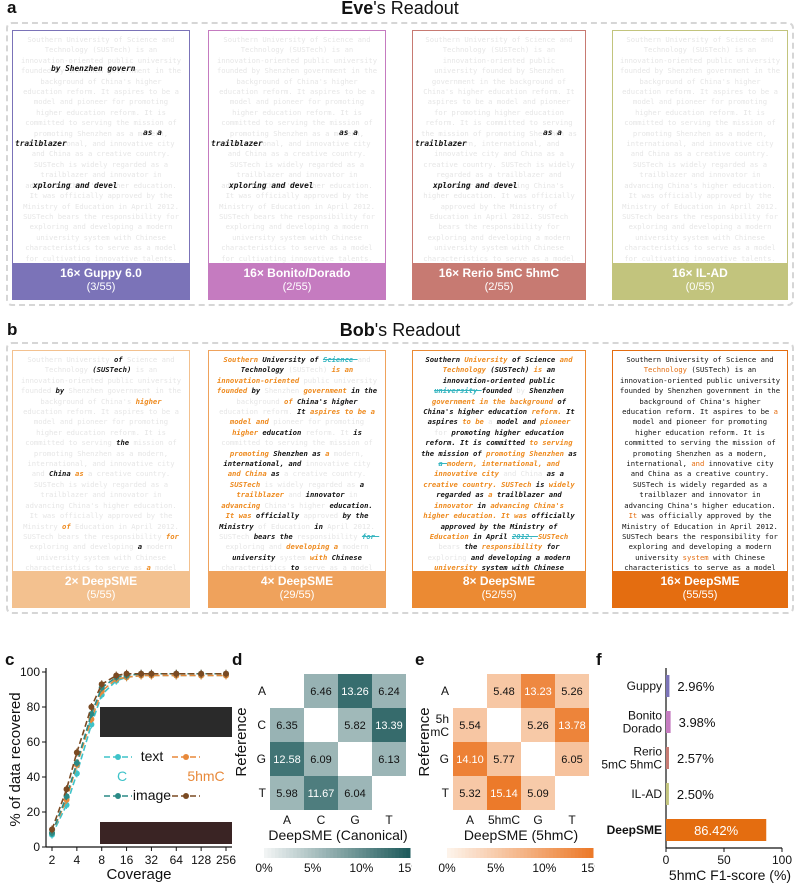 This screenshot has width=800, height=883. Describe the element at coordinates (504, 820) in the screenshot. I see `col-label: 5hmC` at that location.